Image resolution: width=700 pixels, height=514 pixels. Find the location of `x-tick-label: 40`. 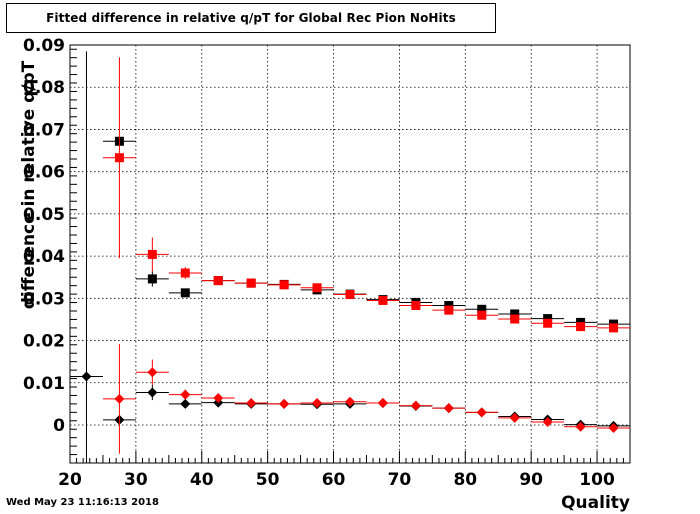

x-tick-label: 40 is located at coordinates (202, 480).